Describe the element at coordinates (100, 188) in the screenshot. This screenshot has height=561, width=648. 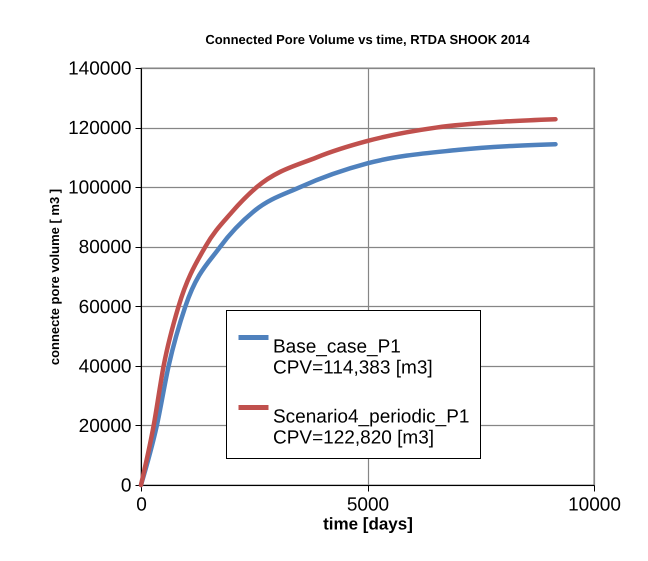
I see `y-tick-label: 100000` at that location.